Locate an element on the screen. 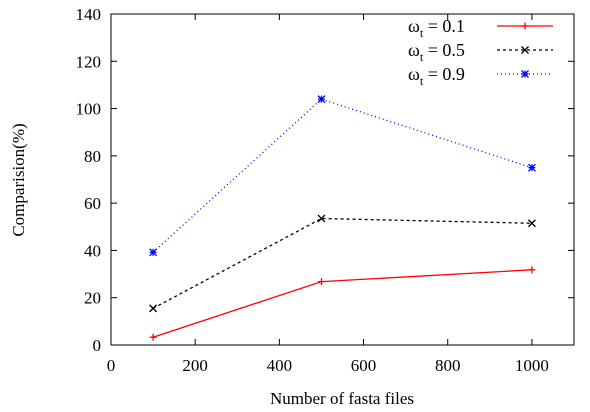  legend-item: ωt = 0.9 is located at coordinates (480, 76).